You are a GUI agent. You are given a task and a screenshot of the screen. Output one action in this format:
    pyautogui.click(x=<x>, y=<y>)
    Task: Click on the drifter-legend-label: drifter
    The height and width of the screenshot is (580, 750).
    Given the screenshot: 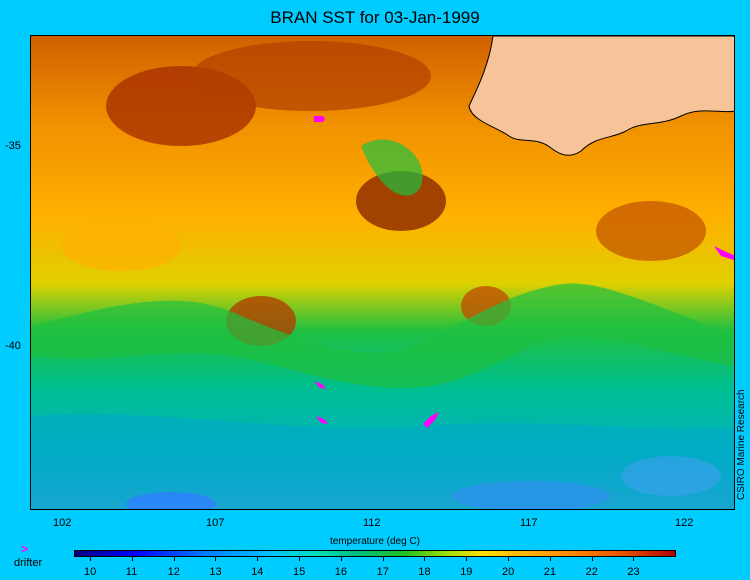 What is the action you would take?
    pyautogui.click(x=28, y=563)
    